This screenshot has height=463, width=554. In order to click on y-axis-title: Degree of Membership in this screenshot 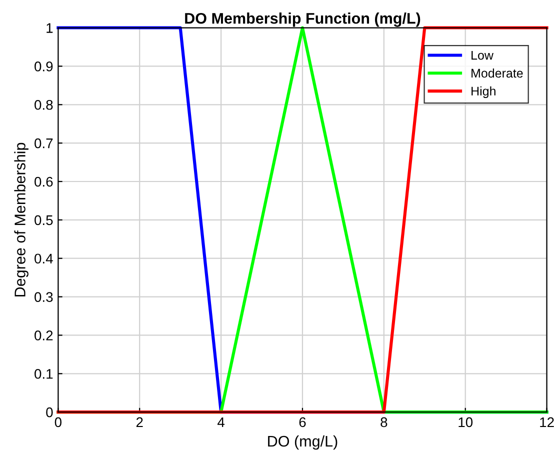, I will do `click(21, 219)`.